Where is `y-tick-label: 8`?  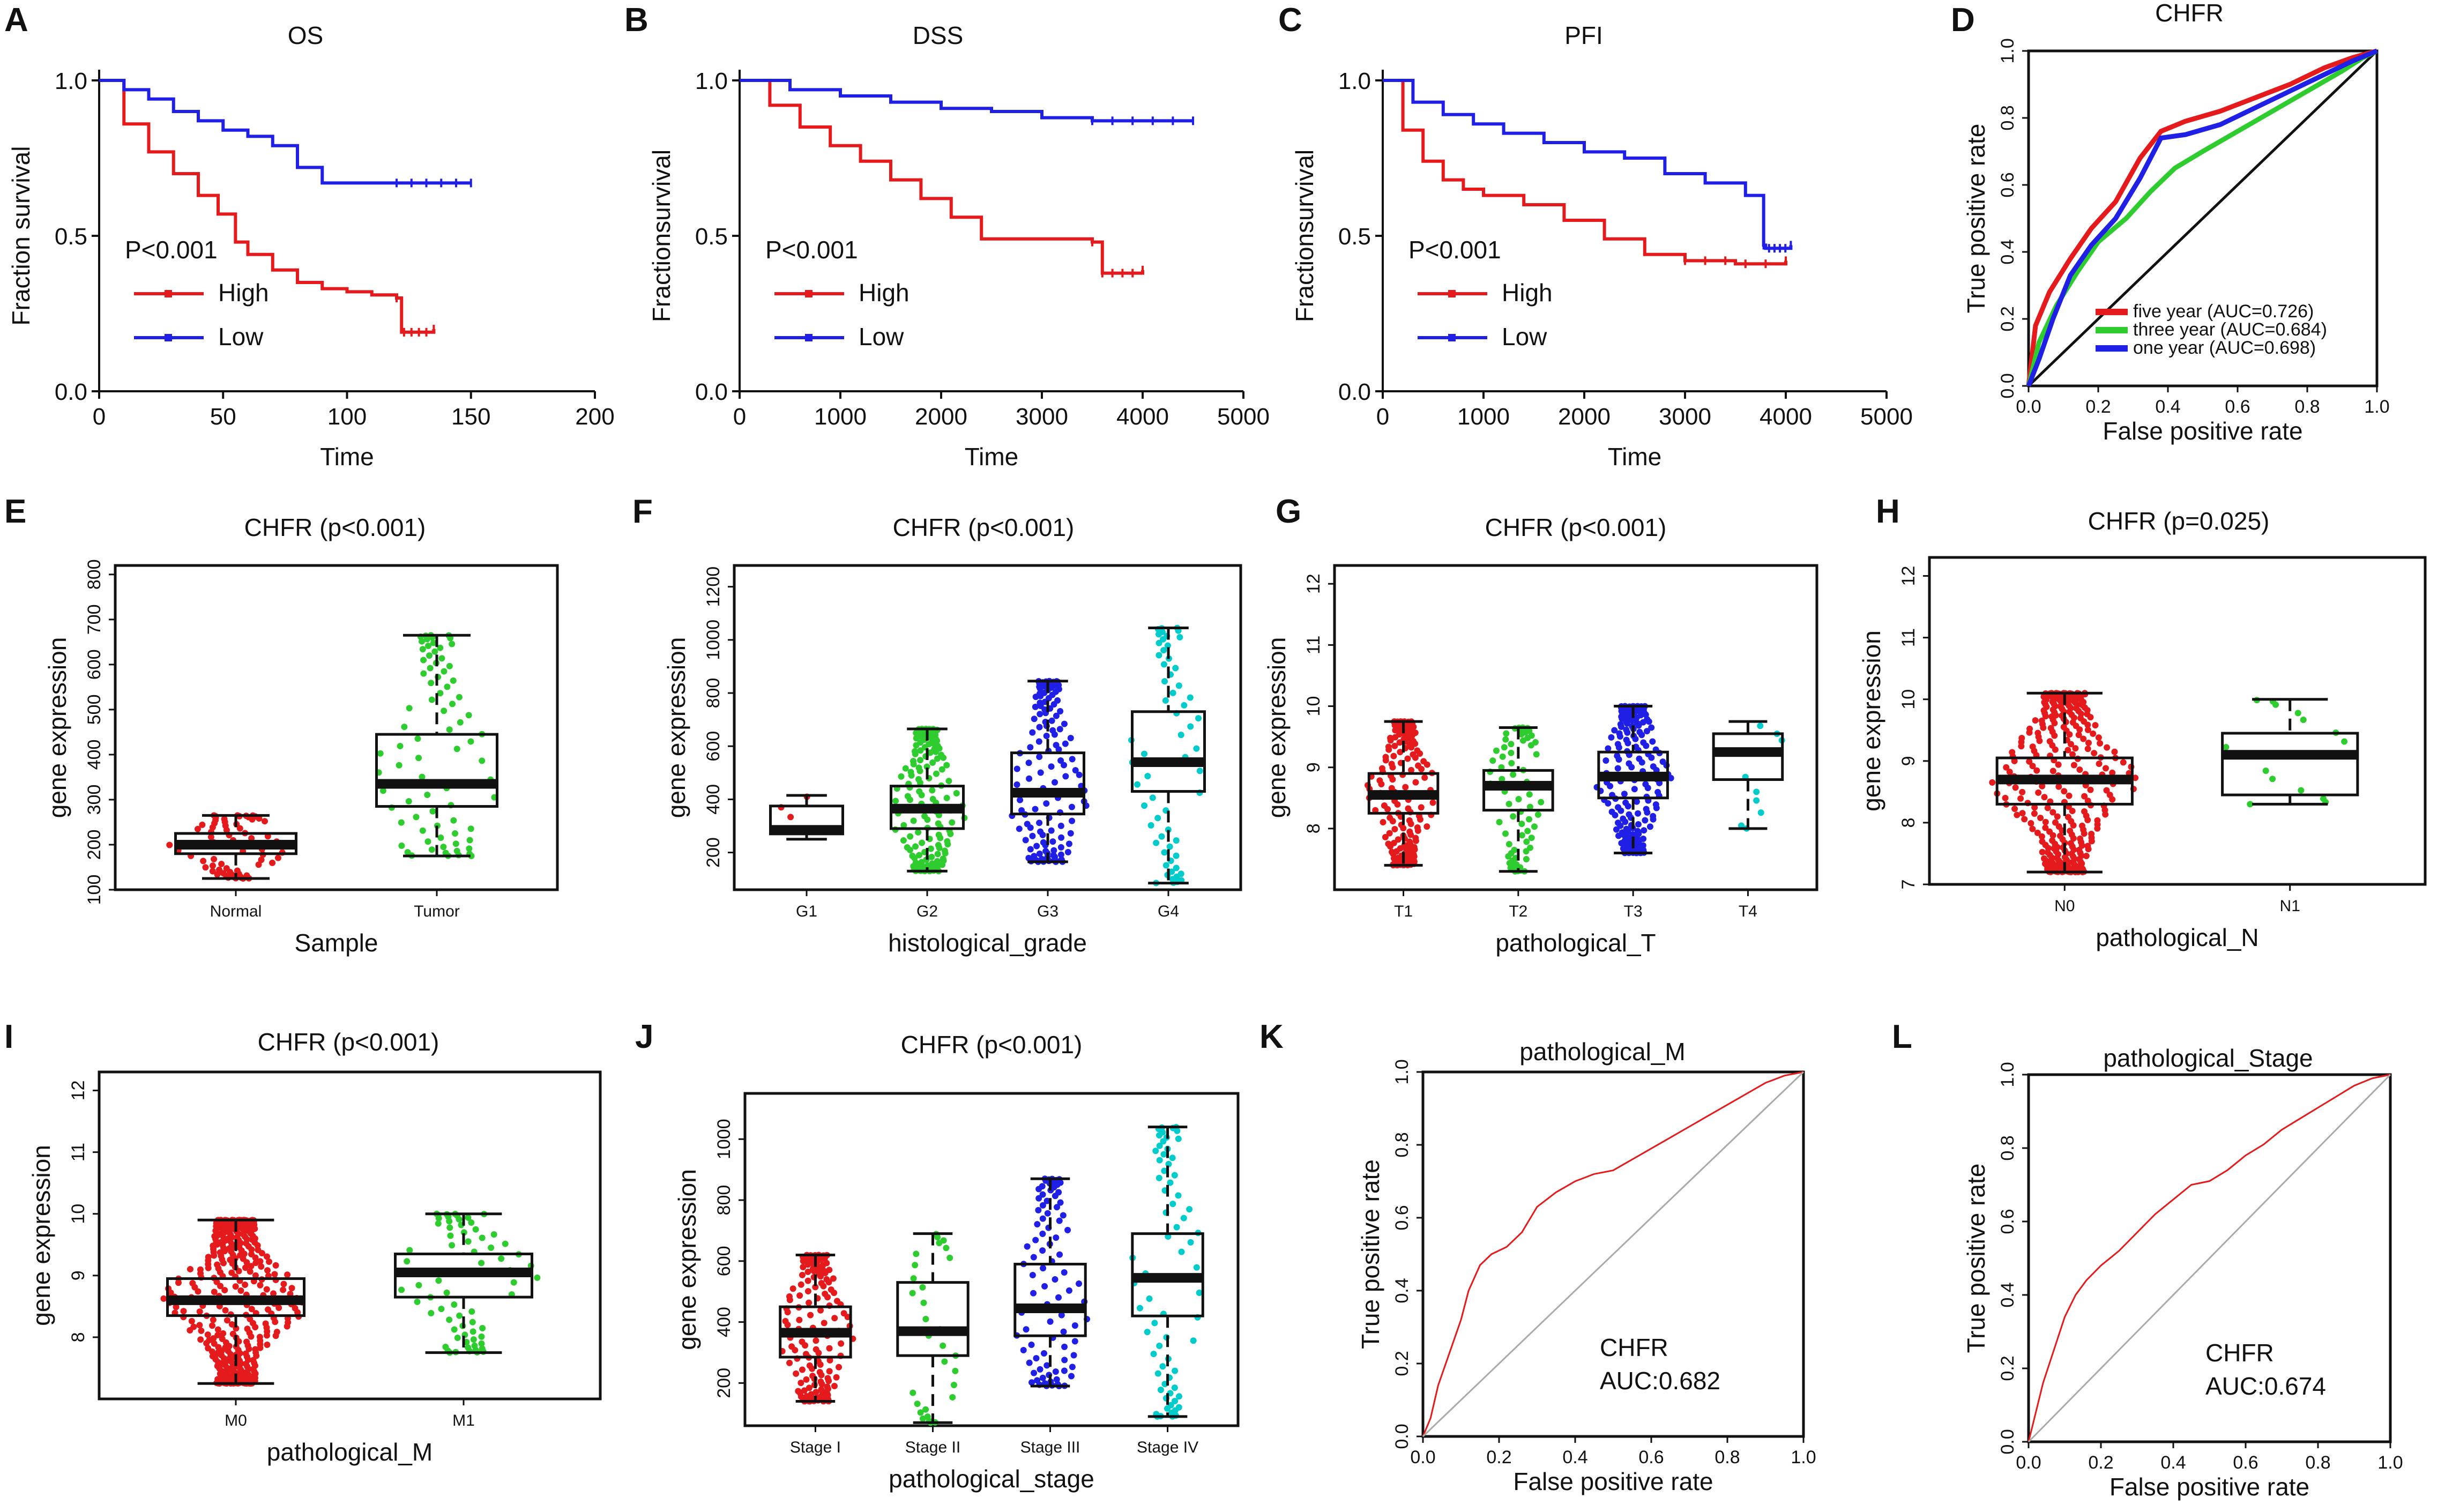 y-tick-label: 8 is located at coordinates (1908, 822).